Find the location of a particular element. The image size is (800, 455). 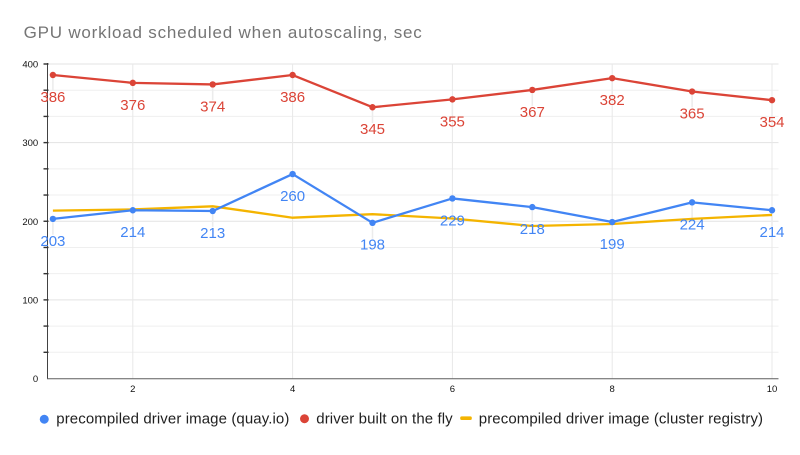

svg-text: 354 is located at coordinates (771, 122).